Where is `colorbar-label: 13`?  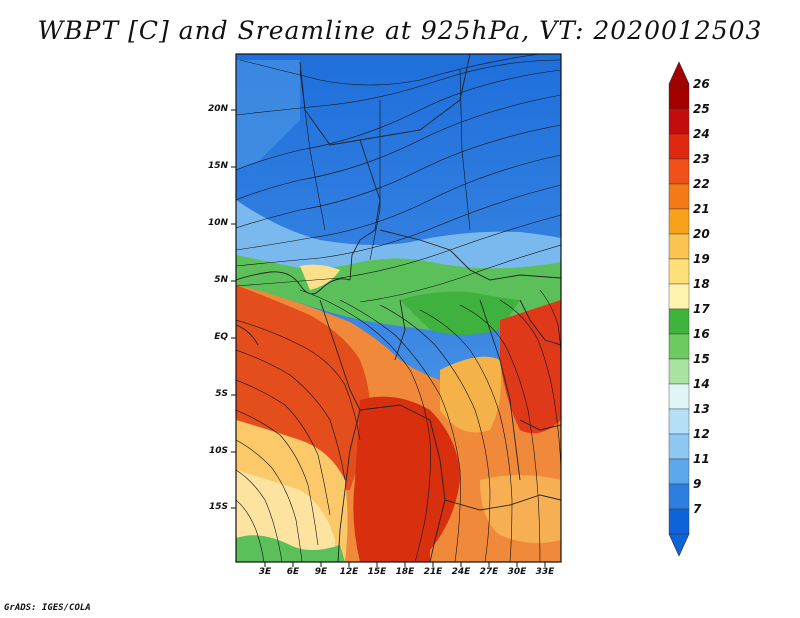 colorbar-label: 13 is located at coordinates (701, 409).